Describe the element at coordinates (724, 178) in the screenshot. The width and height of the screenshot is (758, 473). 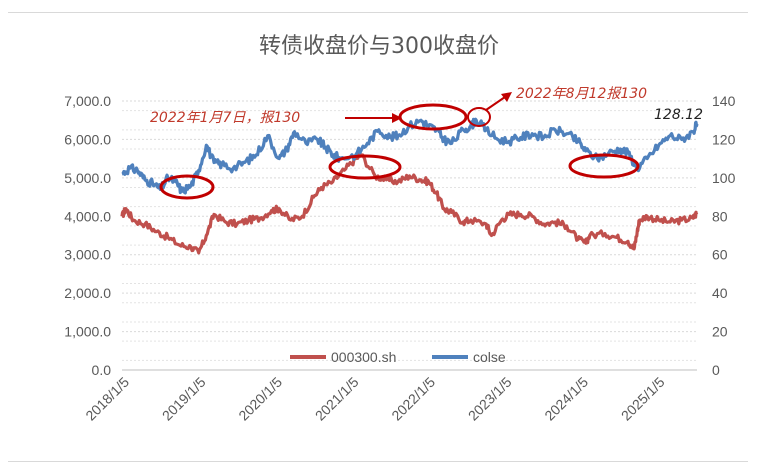
I see `y-right-tick-label: 100` at that location.